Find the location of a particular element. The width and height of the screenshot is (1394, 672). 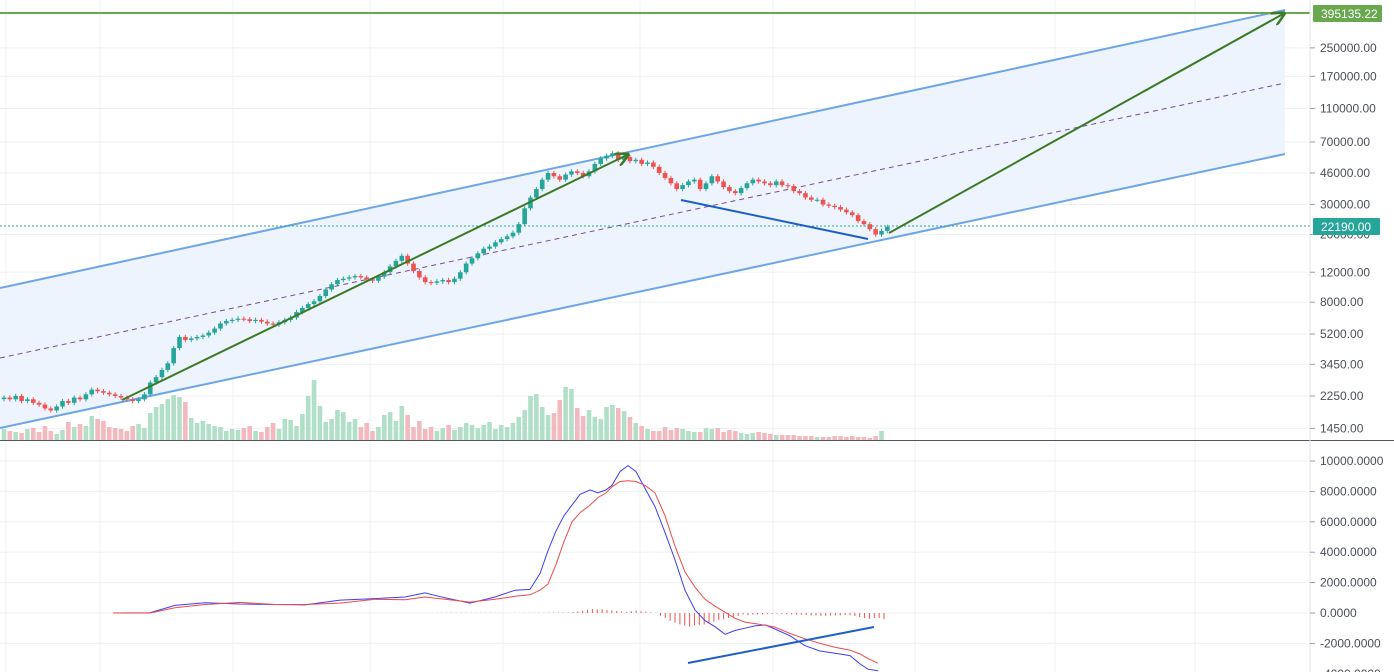

price-tick-label: 30000.00 is located at coordinates (1345, 205).